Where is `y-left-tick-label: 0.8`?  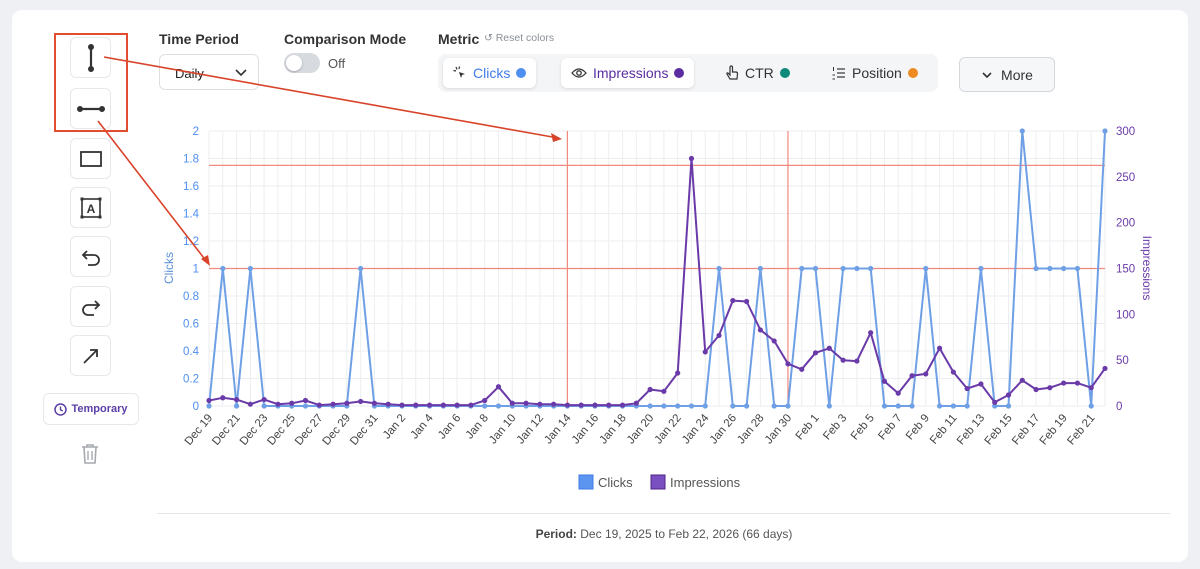 y-left-tick-label: 0.8 is located at coordinates (191, 297).